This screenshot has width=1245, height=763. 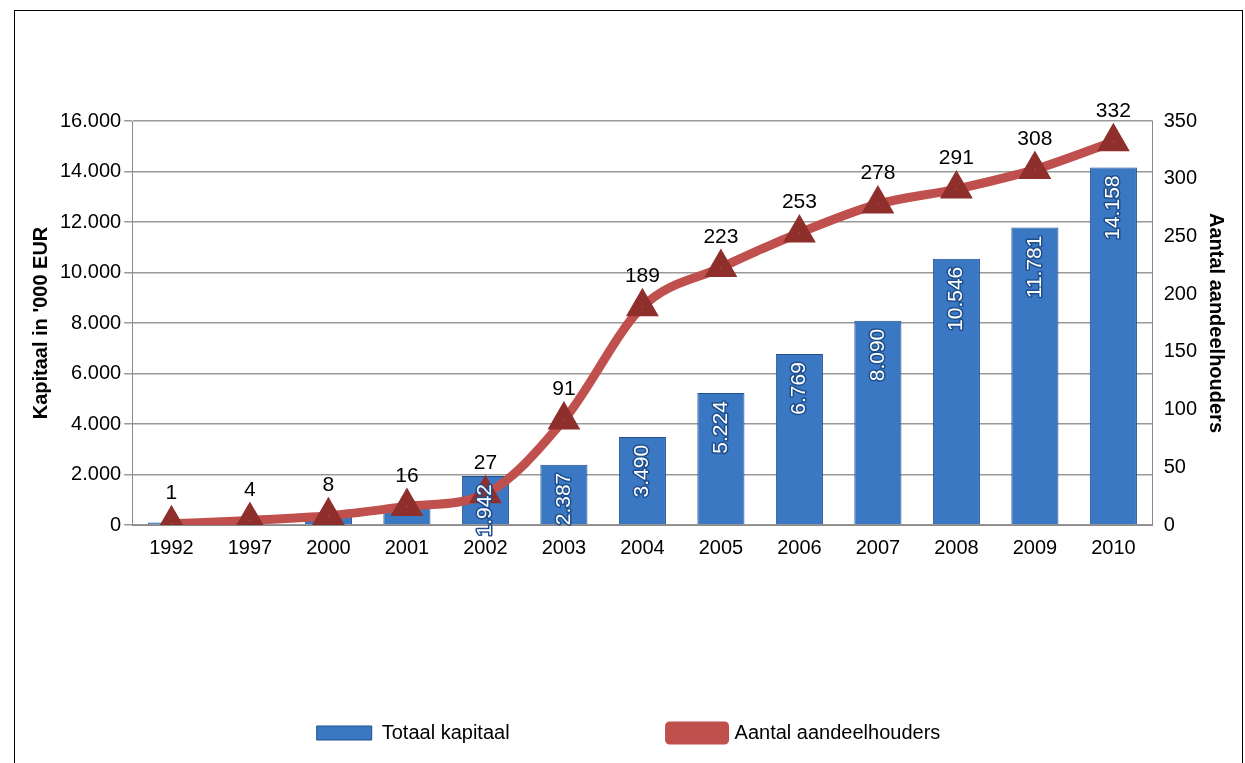 What do you see at coordinates (876, 355) in the screenshot?
I see `data-label: 8.090` at bounding box center [876, 355].